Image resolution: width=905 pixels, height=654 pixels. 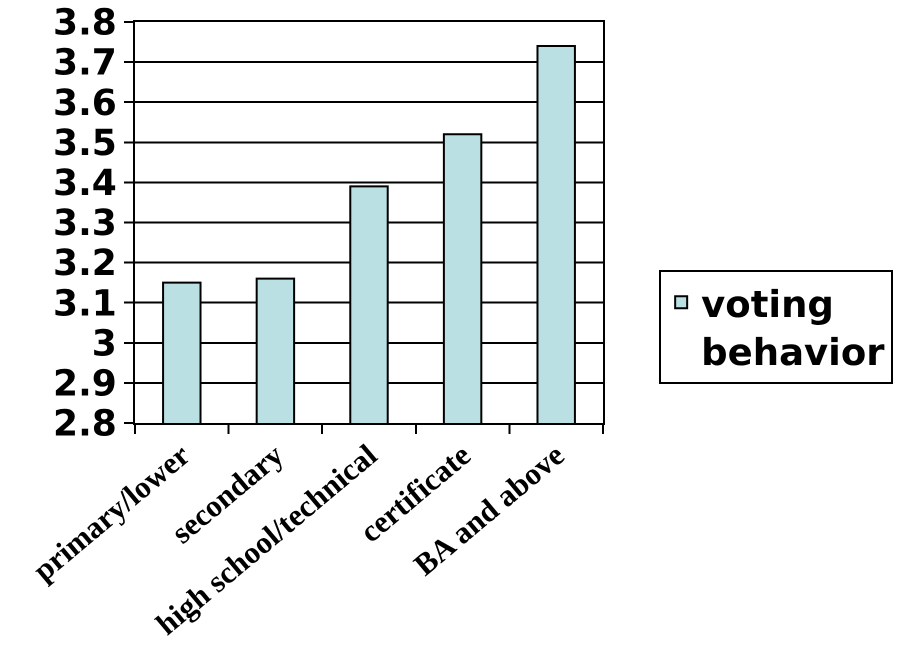 I want to click on y-tick-label: 3.8, so click(x=85, y=23).